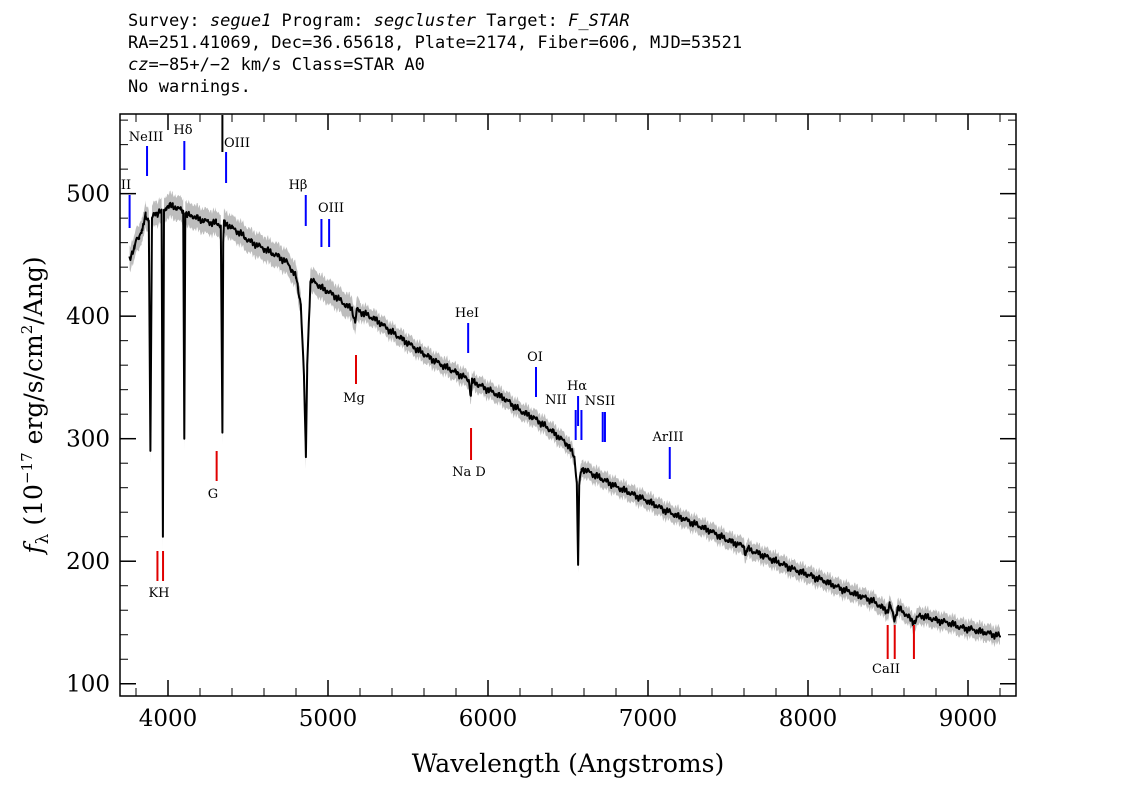 This screenshot has height=810, width=1134. I want to click on line-label: Hδ, so click(182, 130).